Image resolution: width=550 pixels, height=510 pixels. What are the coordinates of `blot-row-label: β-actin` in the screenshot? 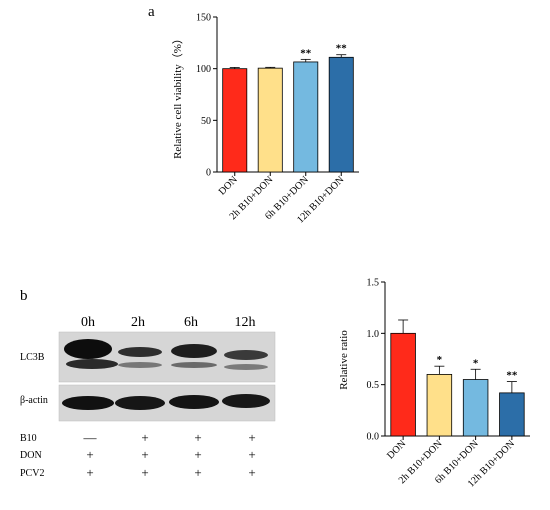 It's located at (34, 400).